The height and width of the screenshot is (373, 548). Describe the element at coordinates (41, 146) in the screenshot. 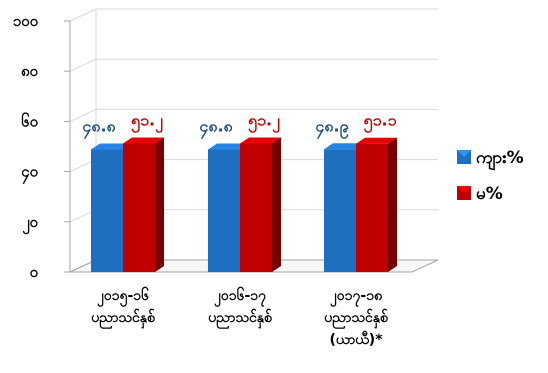

I see `y-axis-ticks: ၀ ၂၀ ၄၀ ၆၀ ၈၀ ၁၀၀` at that location.